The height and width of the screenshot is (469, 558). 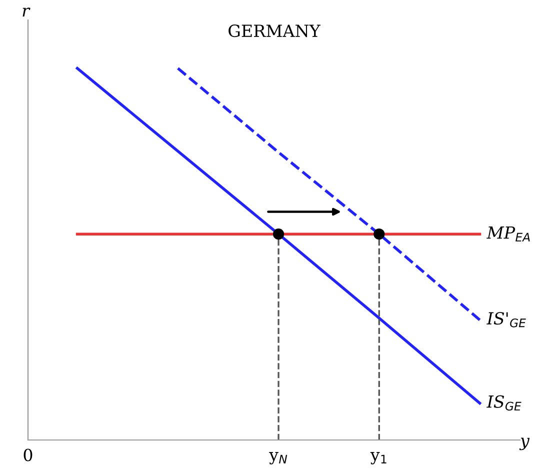 What do you see at coordinates (274, 31) in the screenshot?
I see `chart-title: GERMANY` at bounding box center [274, 31].